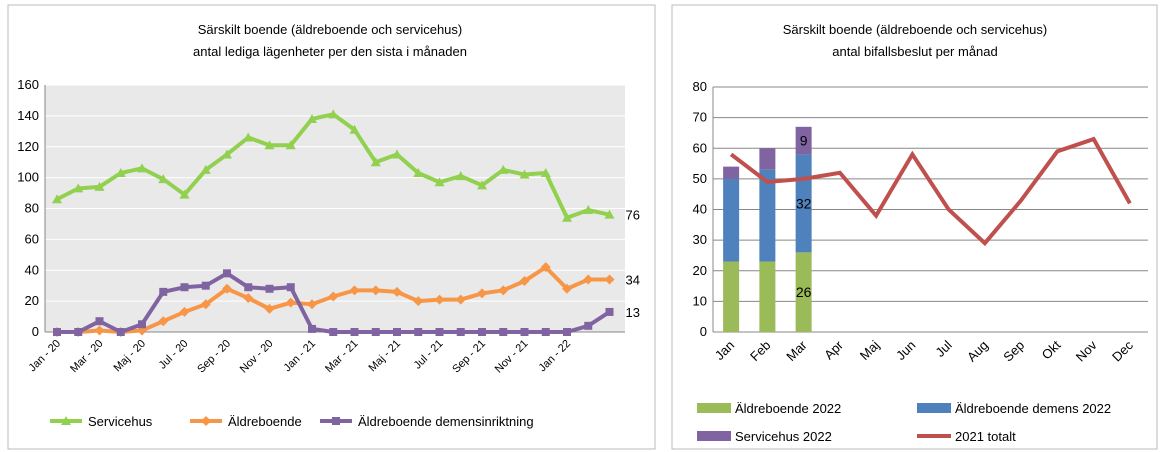 The image size is (1160, 452). What do you see at coordinates (934, 408) in the screenshot?
I see `legend-swatch` at bounding box center [934, 408].